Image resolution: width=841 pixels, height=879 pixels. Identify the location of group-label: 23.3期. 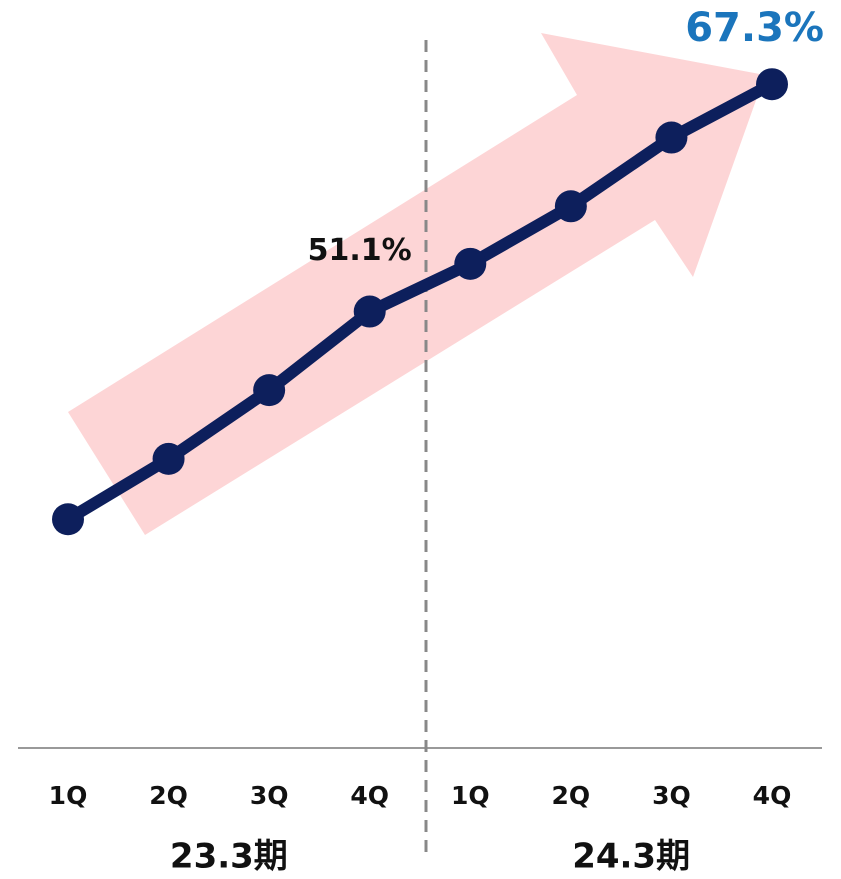
(229, 857).